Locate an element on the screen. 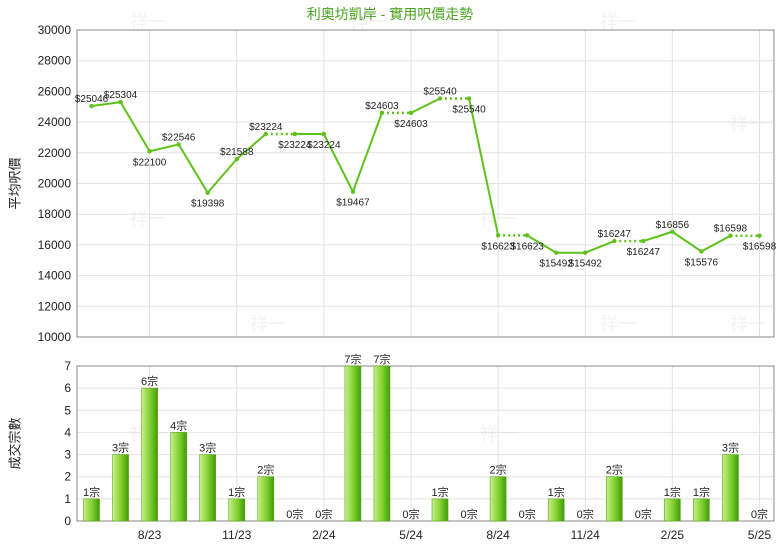  count-ytick-label: 6 is located at coordinates (67, 388).